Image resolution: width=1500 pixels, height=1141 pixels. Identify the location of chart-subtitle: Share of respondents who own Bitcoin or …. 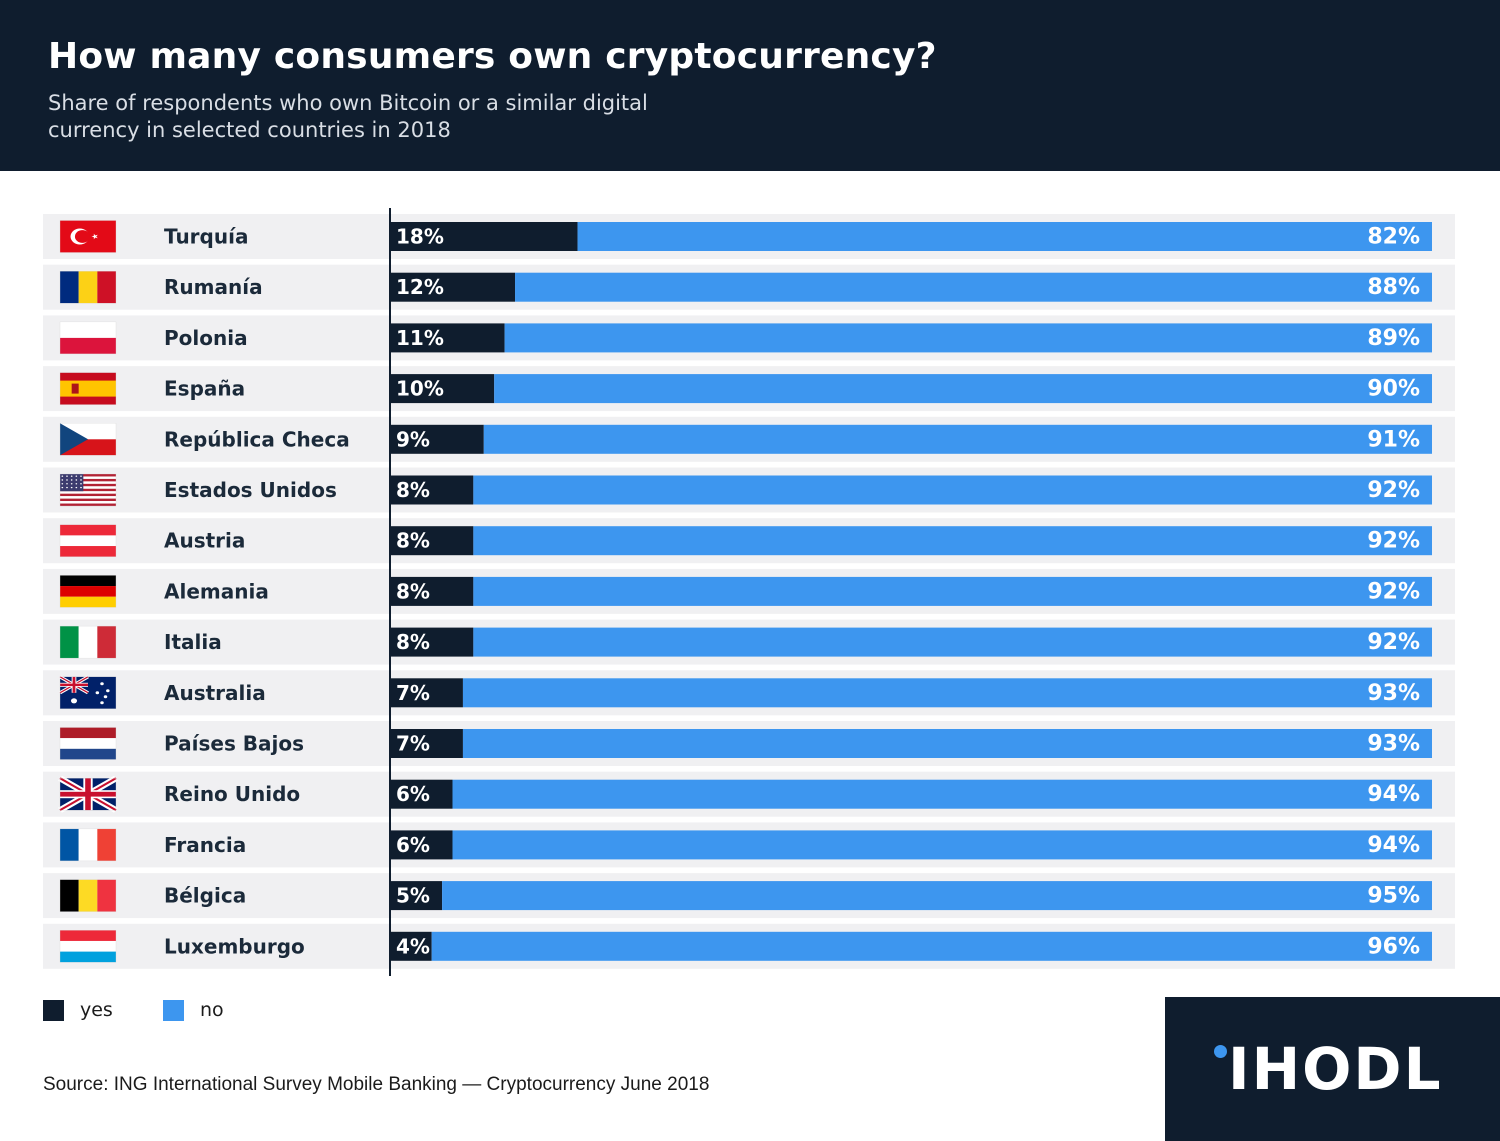
(348, 116).